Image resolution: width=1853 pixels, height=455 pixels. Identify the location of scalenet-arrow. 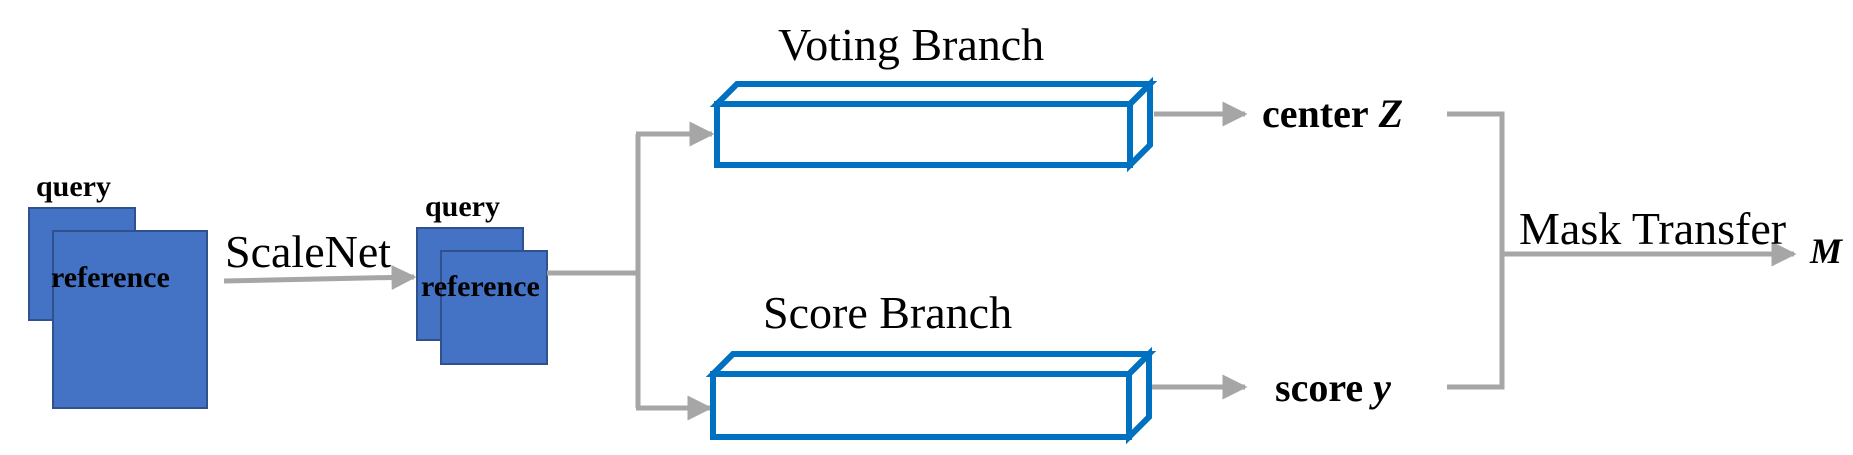
(320, 277).